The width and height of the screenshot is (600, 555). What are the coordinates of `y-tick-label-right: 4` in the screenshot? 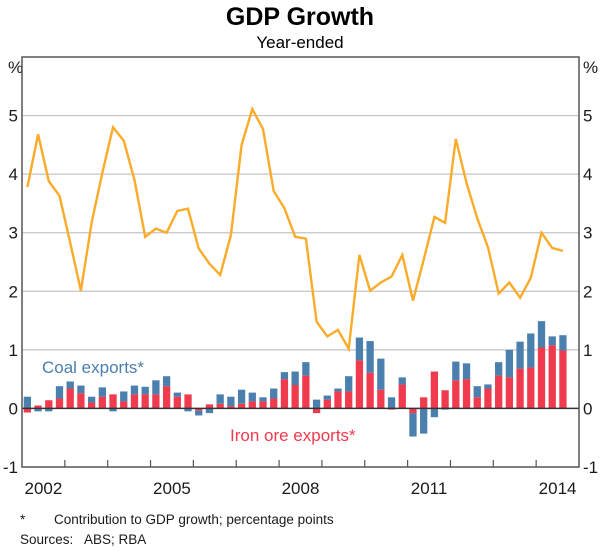 It's located at (587, 174).